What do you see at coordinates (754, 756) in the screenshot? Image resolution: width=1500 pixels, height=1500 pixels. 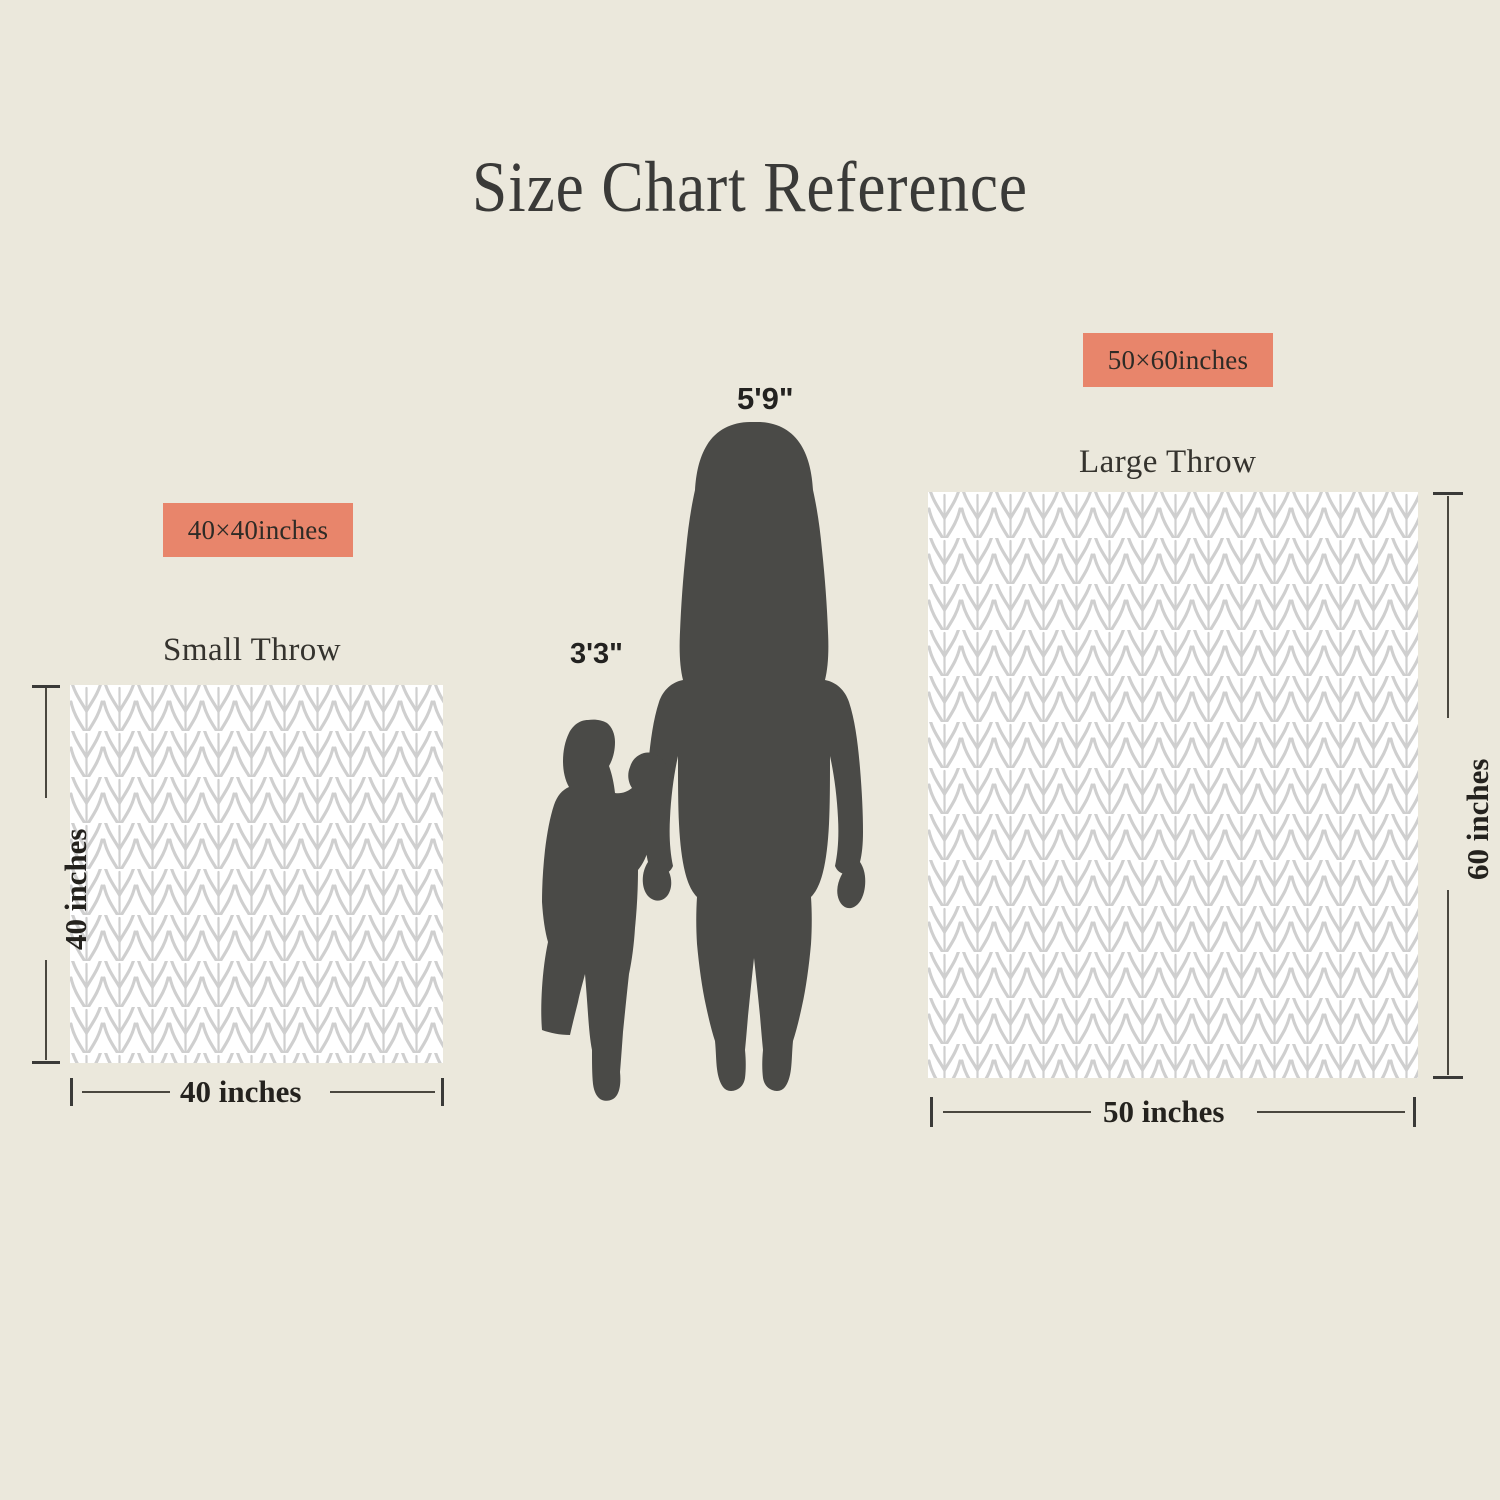 I see `adult-silhouette` at bounding box center [754, 756].